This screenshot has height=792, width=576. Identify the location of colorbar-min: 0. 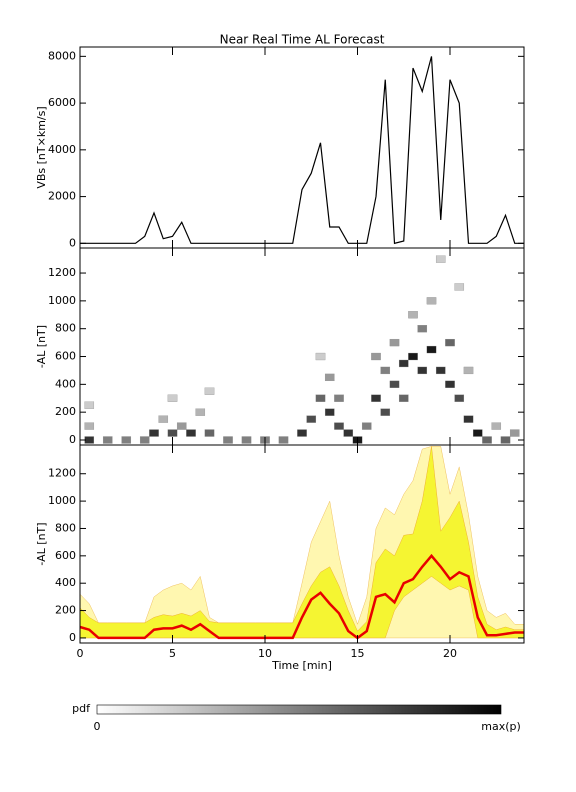
(97, 726).